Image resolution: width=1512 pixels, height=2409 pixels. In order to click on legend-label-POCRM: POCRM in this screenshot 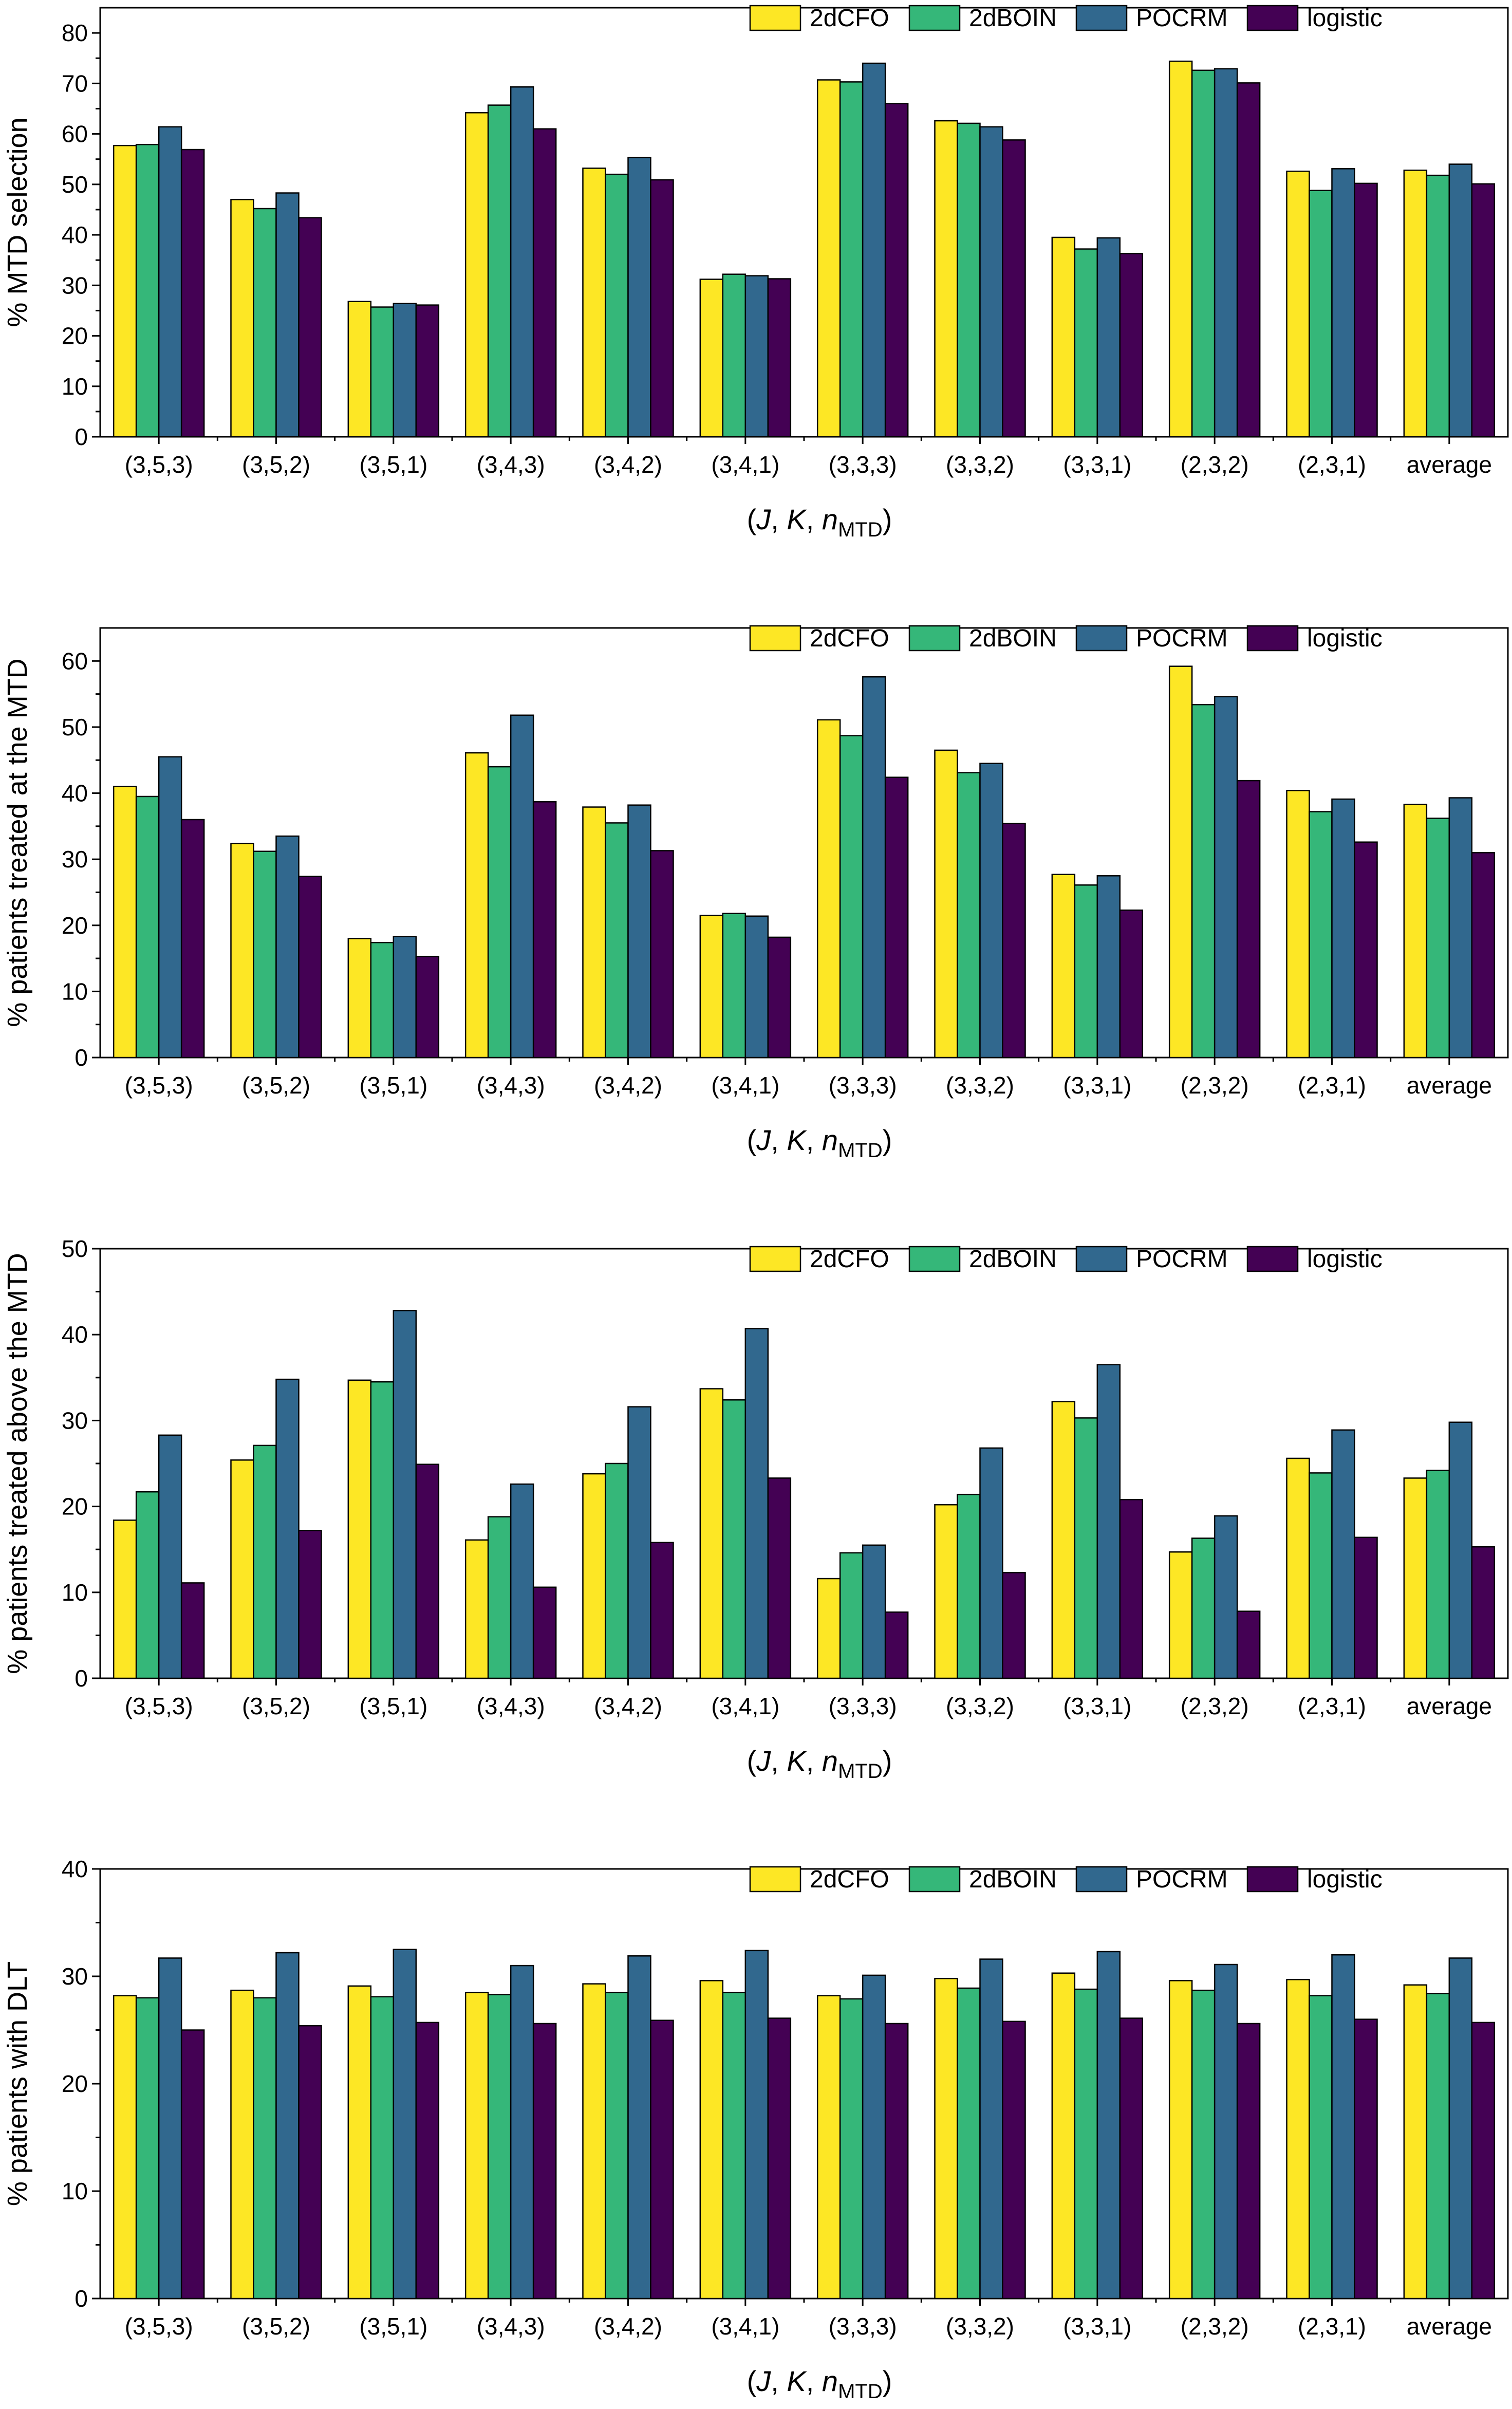, I will do `click(1182, 638)`.